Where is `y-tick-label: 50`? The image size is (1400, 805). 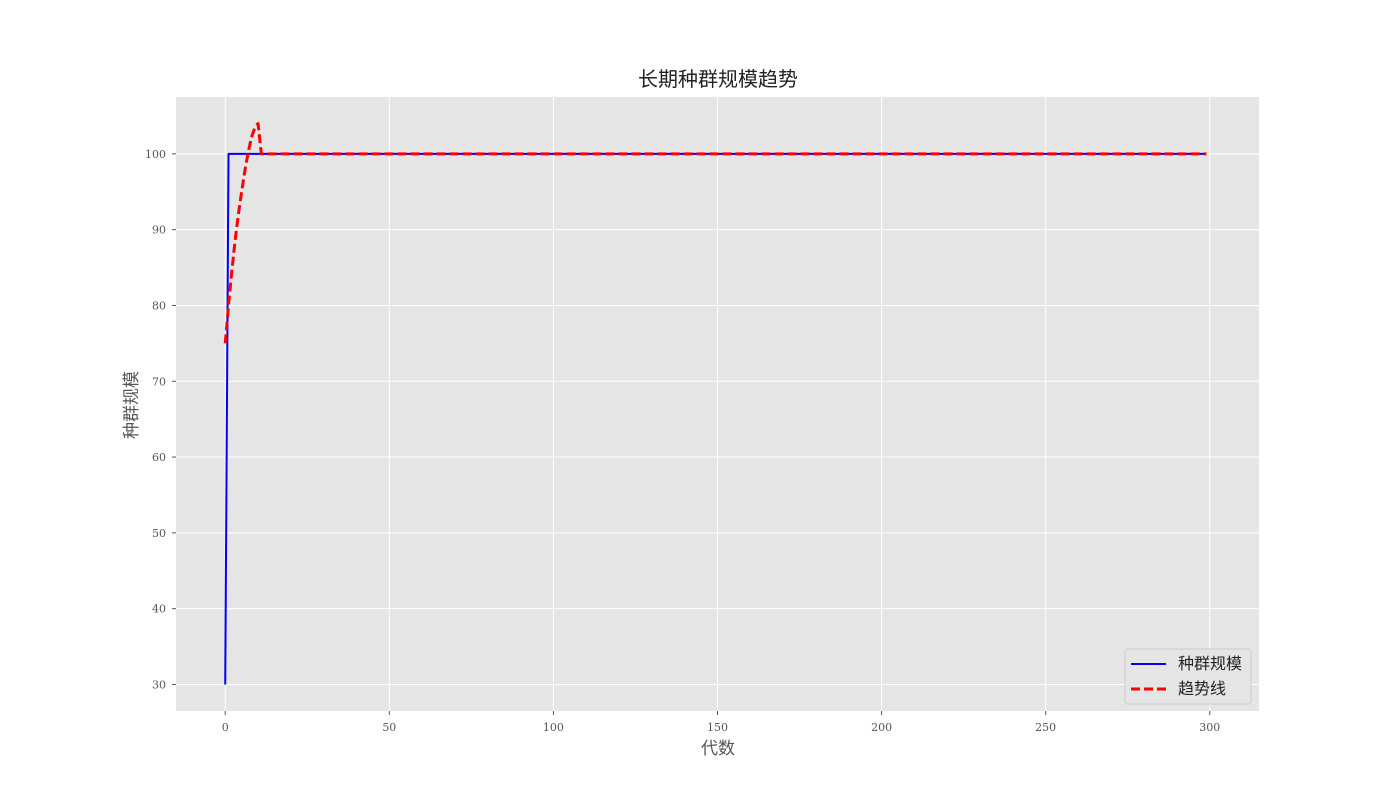 y-tick-label: 50 is located at coordinates (159, 533).